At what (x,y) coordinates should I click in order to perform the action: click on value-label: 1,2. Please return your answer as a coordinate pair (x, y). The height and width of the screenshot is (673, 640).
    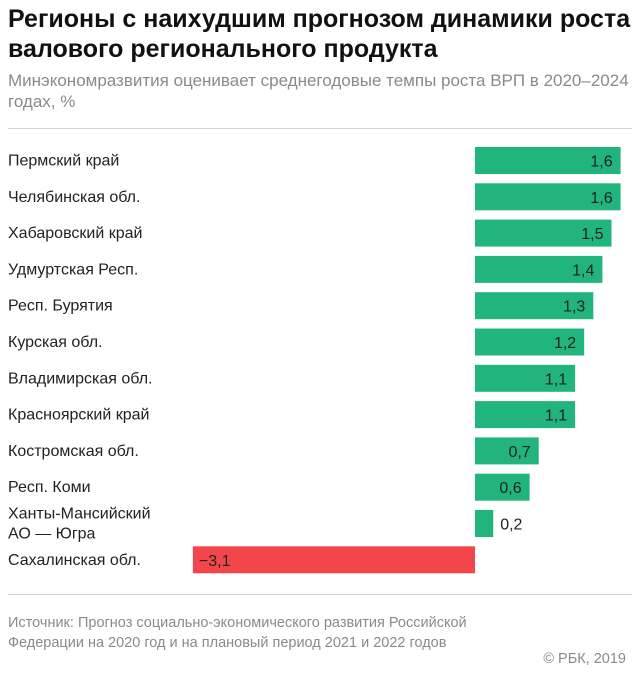
    Looking at the image, I should click on (565, 343).